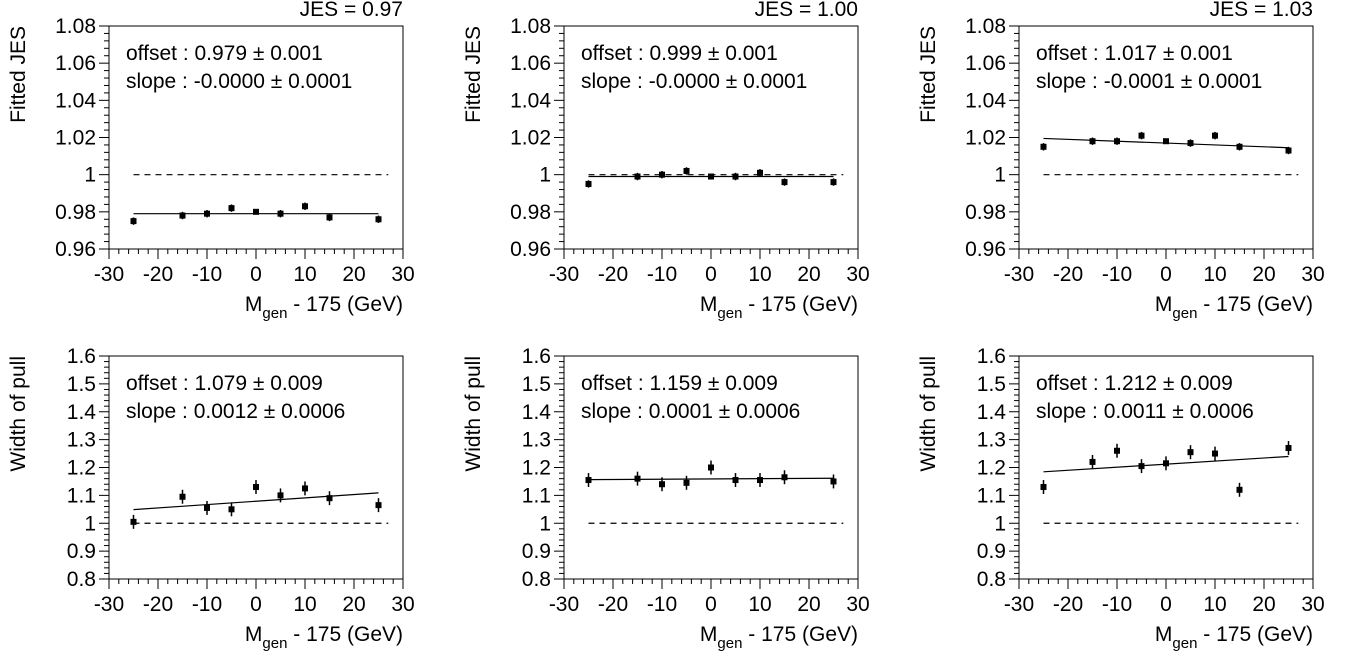 This screenshot has height=669, width=1364. What do you see at coordinates (207, 274) in the screenshot?
I see `x-tick-label: -10` at bounding box center [207, 274].